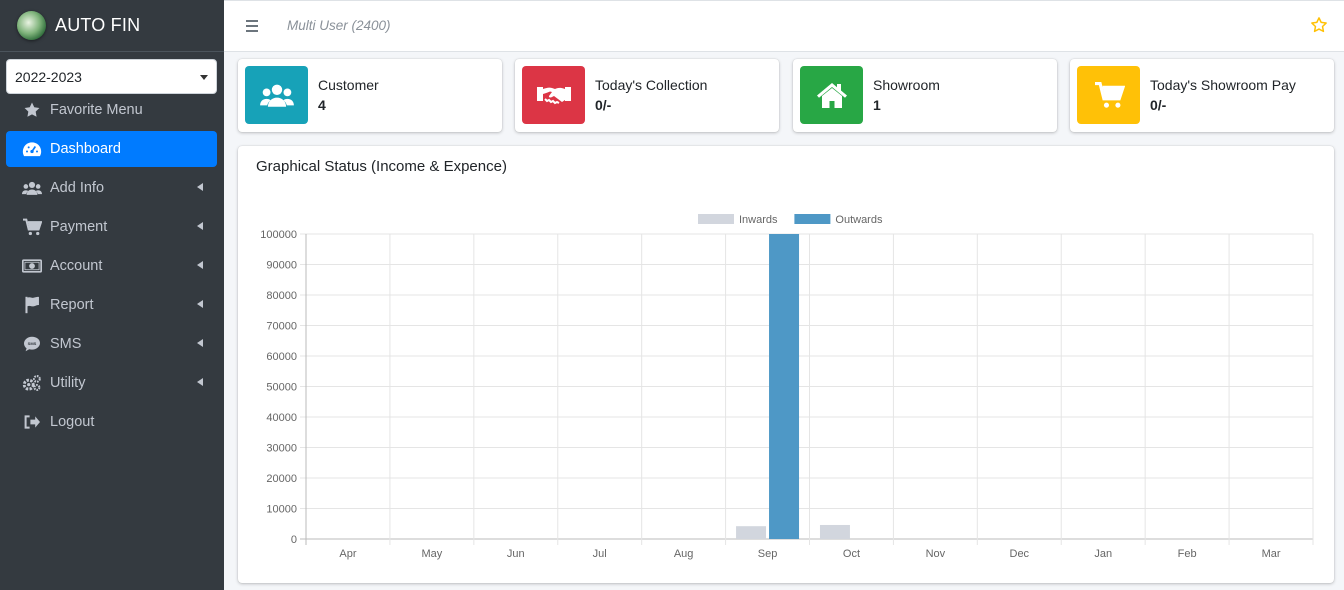 The height and width of the screenshot is (590, 1344). What do you see at coordinates (32, 266) in the screenshot?
I see `money-icon` at bounding box center [32, 266].